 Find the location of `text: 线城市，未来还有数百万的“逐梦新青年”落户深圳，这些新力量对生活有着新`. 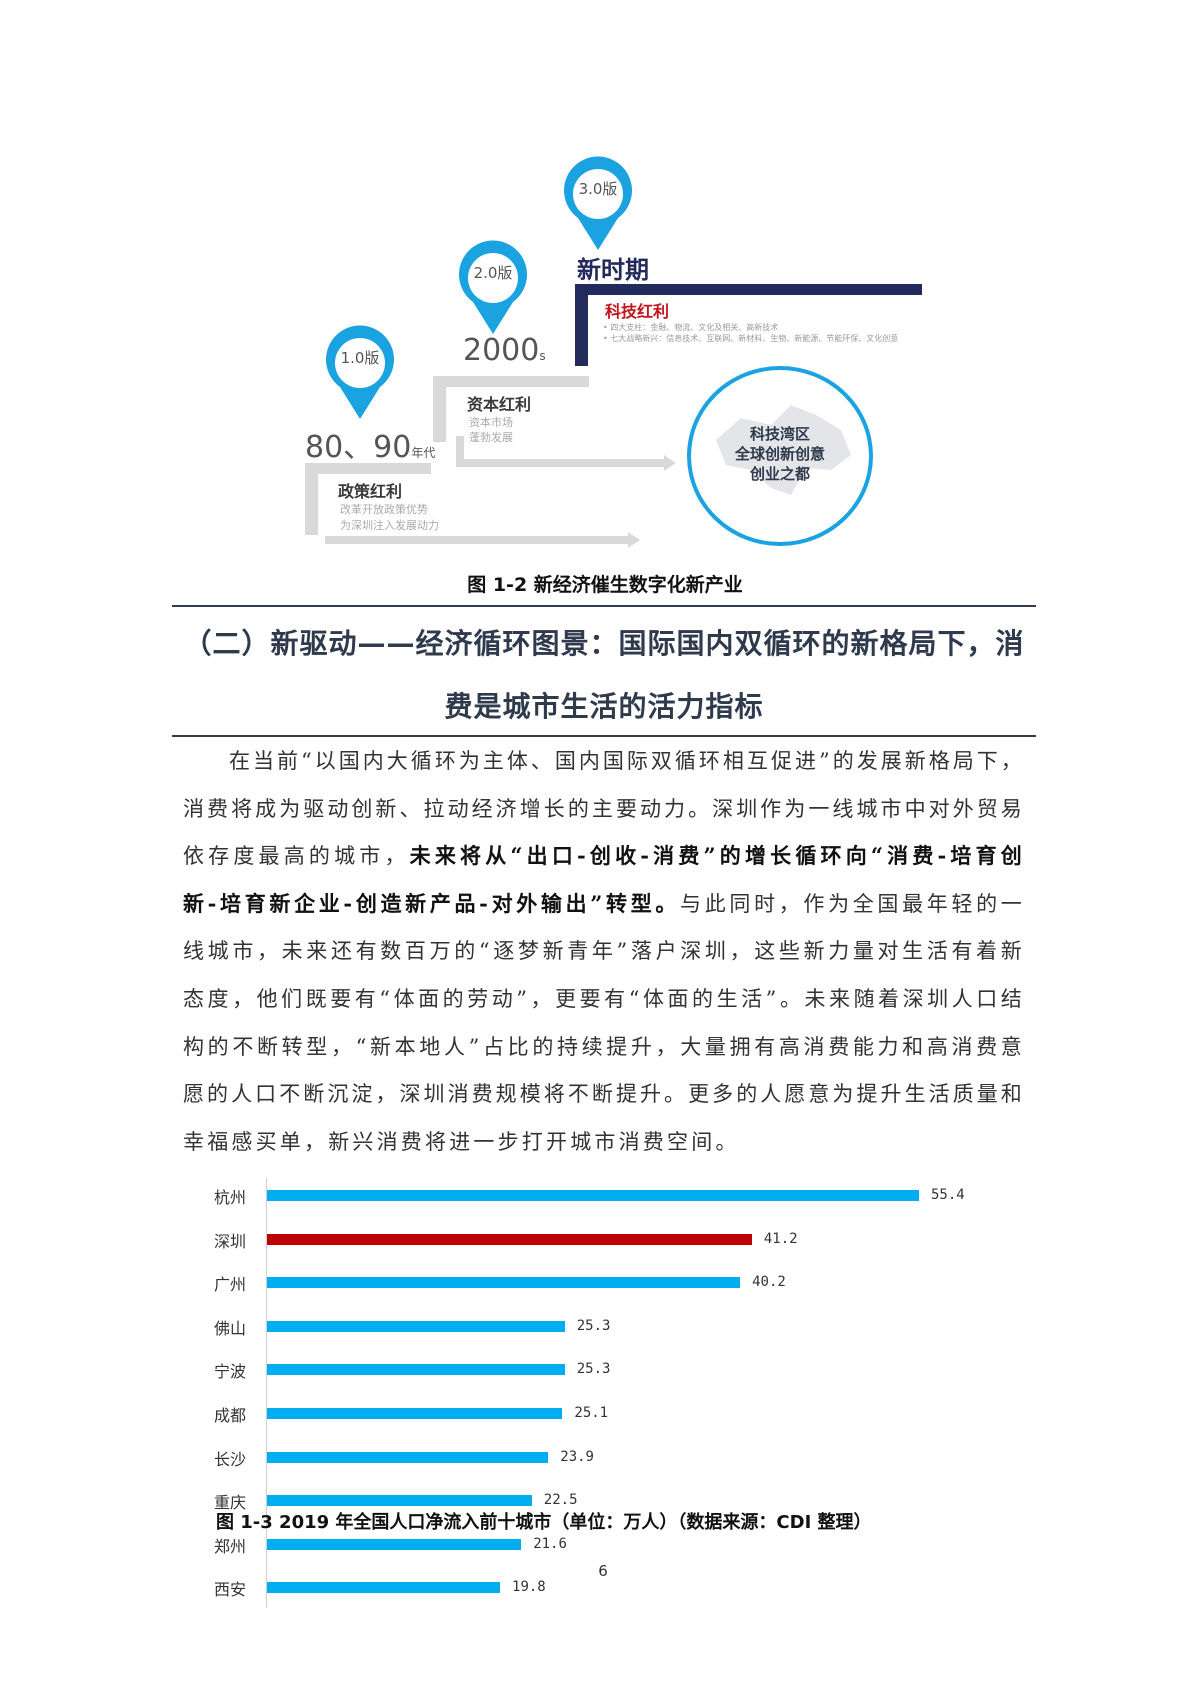

text: 线城市，未来还有数百万的“逐梦新青年”落户深圳，这些新力量对生活有着新 is located at coordinates (603, 951).